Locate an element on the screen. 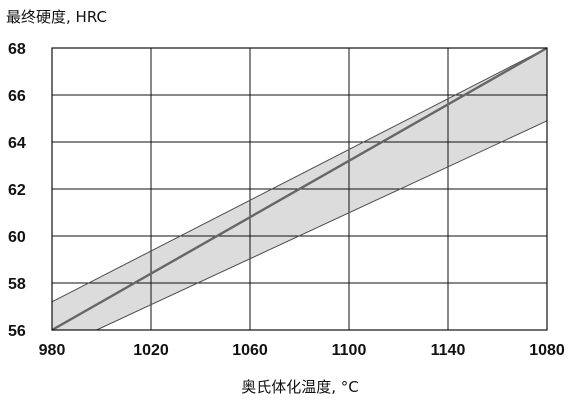 Image resolution: width=578 pixels, height=405 pixels. x-axis-title: 奥氏体化温度, °C is located at coordinates (300, 387).